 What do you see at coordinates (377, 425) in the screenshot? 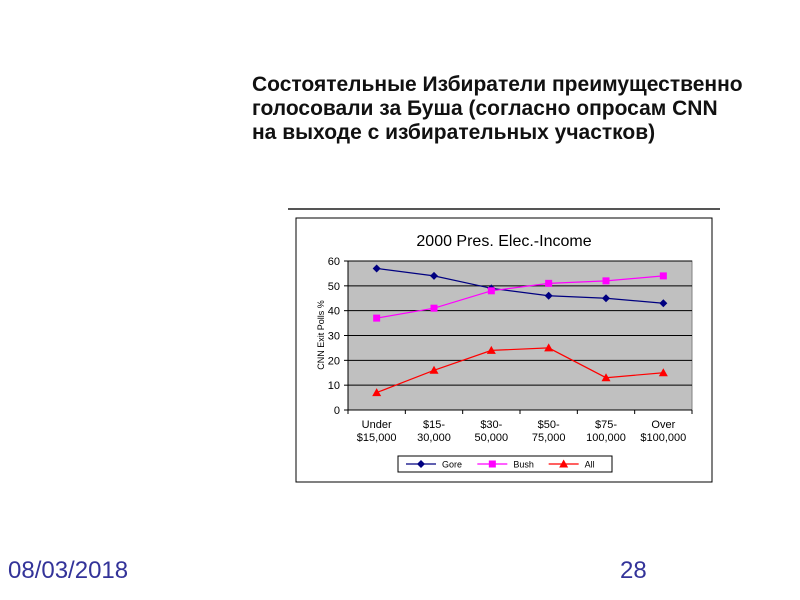
I see `x-tick-label: Under` at bounding box center [377, 425].